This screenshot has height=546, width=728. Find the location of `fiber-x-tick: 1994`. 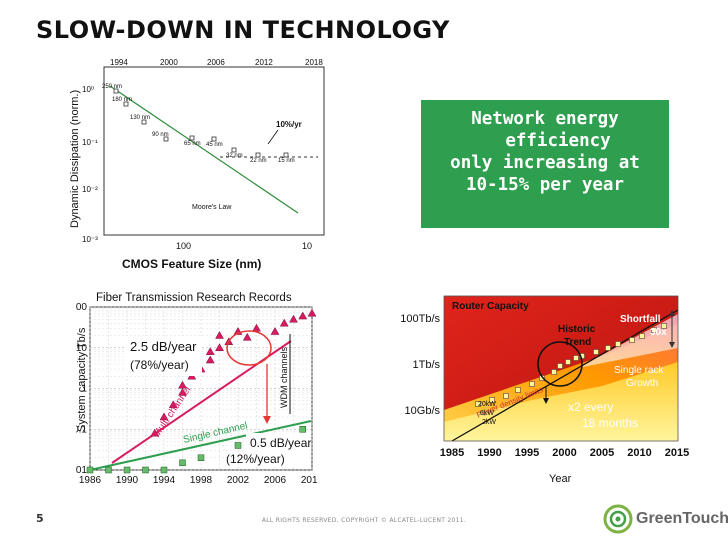

fiber-x-tick: 1994 is located at coordinates (164, 480).